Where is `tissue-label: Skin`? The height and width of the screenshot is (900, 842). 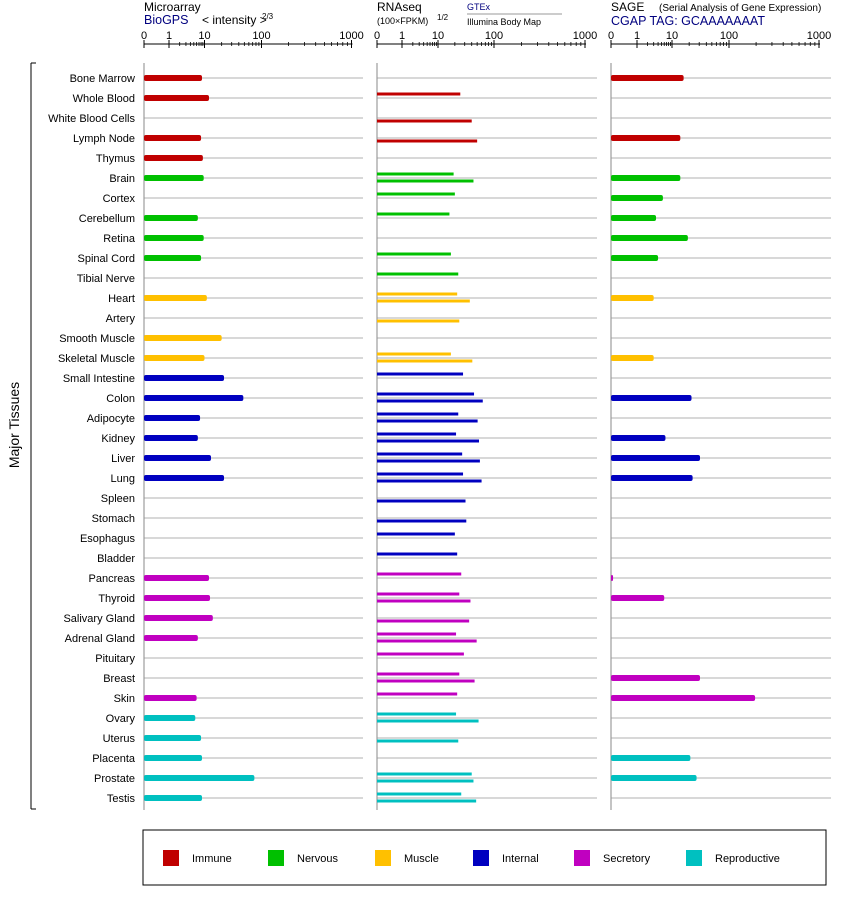
tissue-label: Skin is located at coordinates (124, 699).